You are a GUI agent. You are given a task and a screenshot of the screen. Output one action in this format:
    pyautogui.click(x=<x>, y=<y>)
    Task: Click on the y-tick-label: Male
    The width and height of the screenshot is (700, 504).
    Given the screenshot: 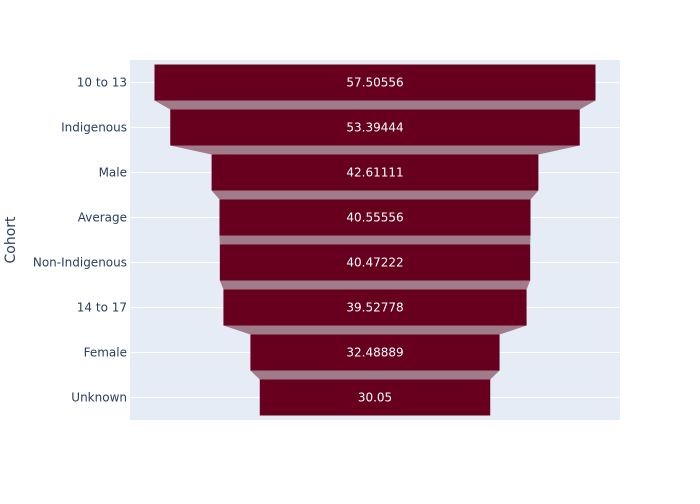 What is the action you would take?
    pyautogui.click(x=113, y=173)
    